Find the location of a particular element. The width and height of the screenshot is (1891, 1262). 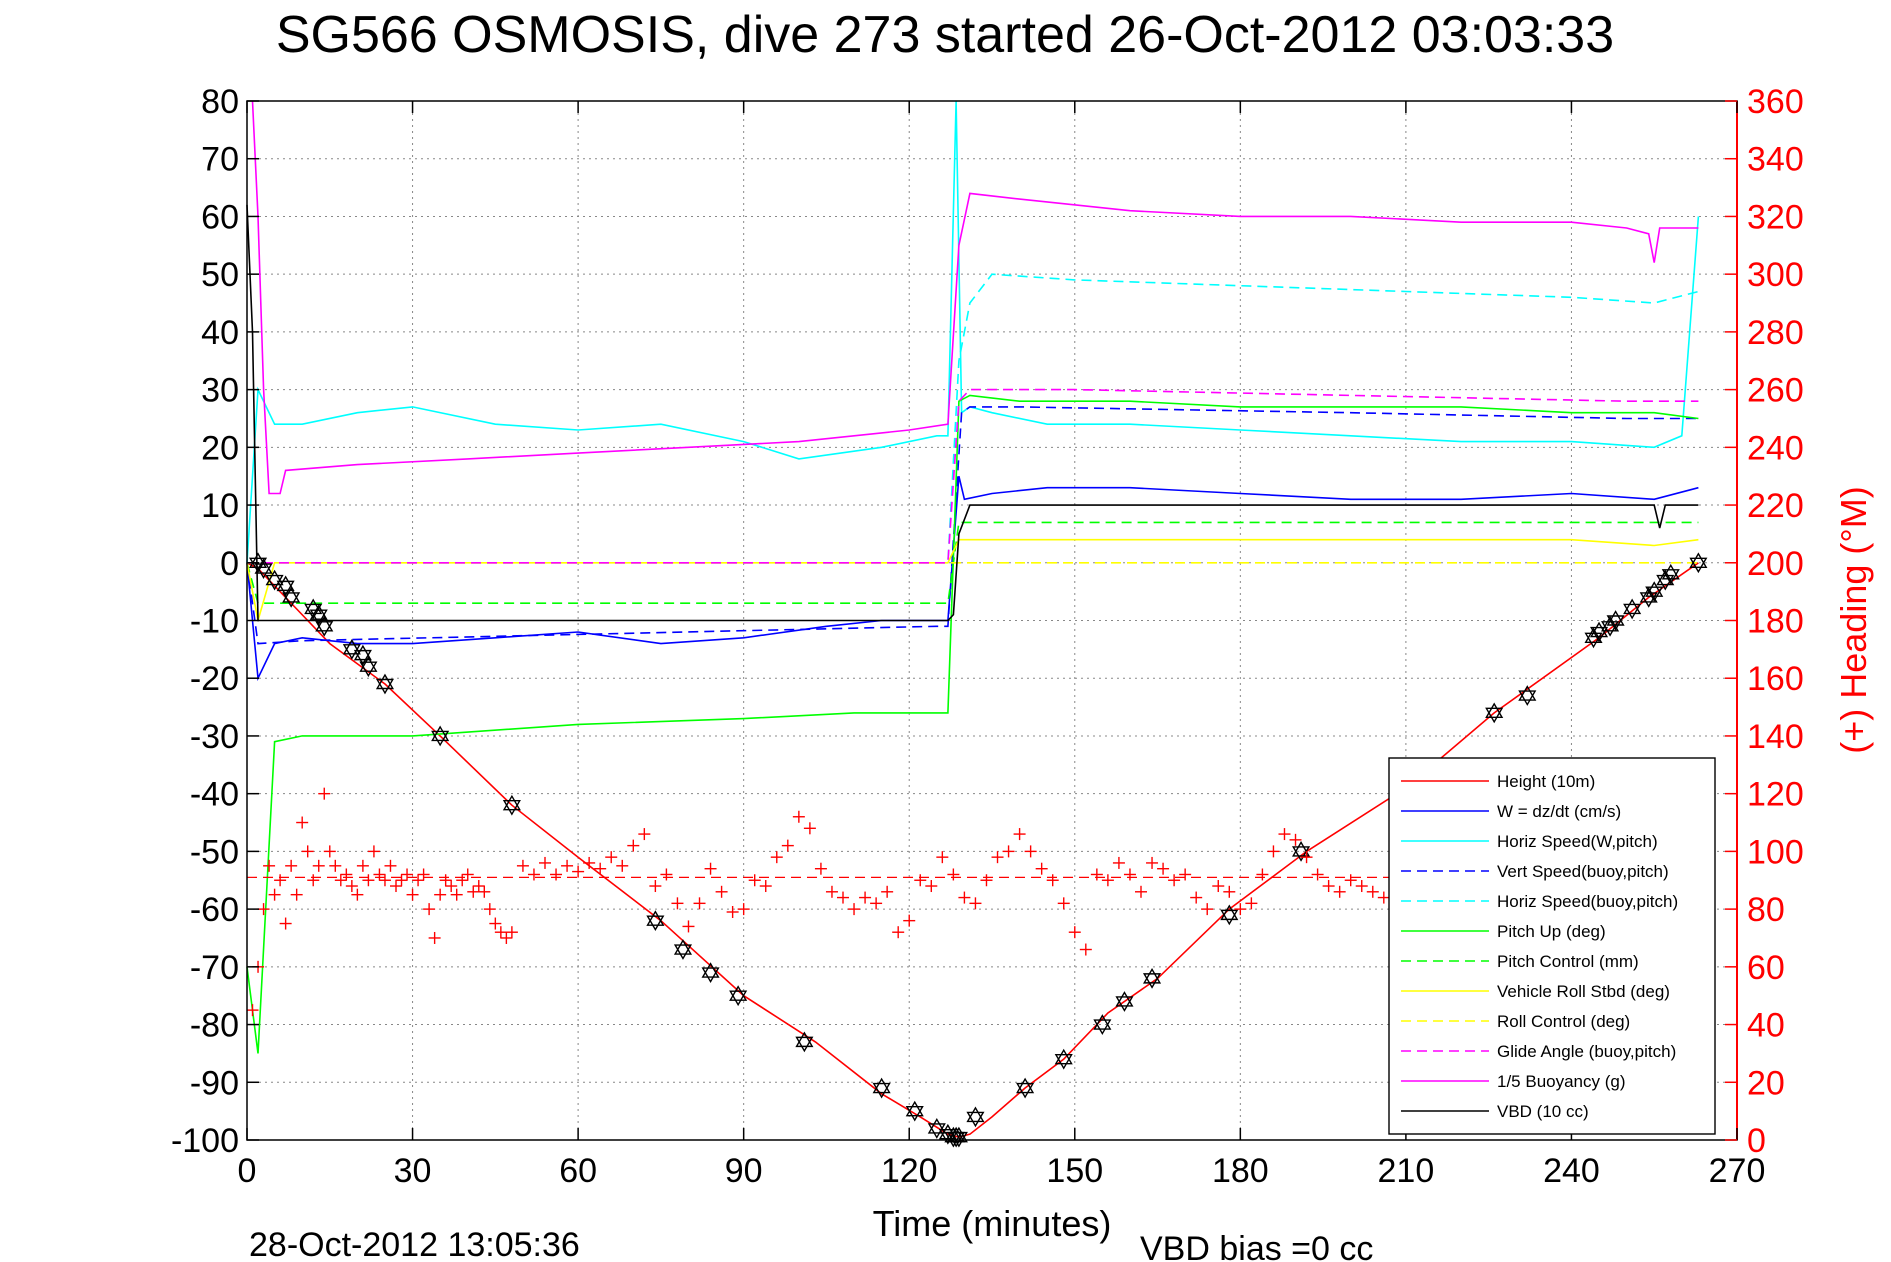

y-tick-label: 50 is located at coordinates (220, 275).